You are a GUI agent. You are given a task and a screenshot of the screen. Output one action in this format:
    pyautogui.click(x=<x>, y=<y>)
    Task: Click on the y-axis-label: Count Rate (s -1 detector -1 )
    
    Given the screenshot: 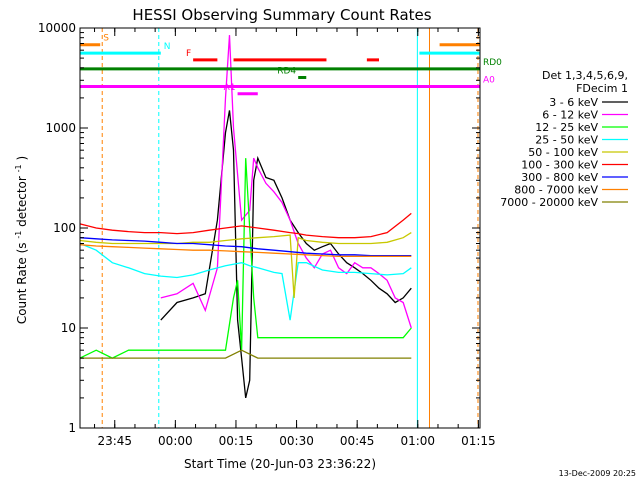 What is the action you would take?
    pyautogui.click(x=19, y=240)
    